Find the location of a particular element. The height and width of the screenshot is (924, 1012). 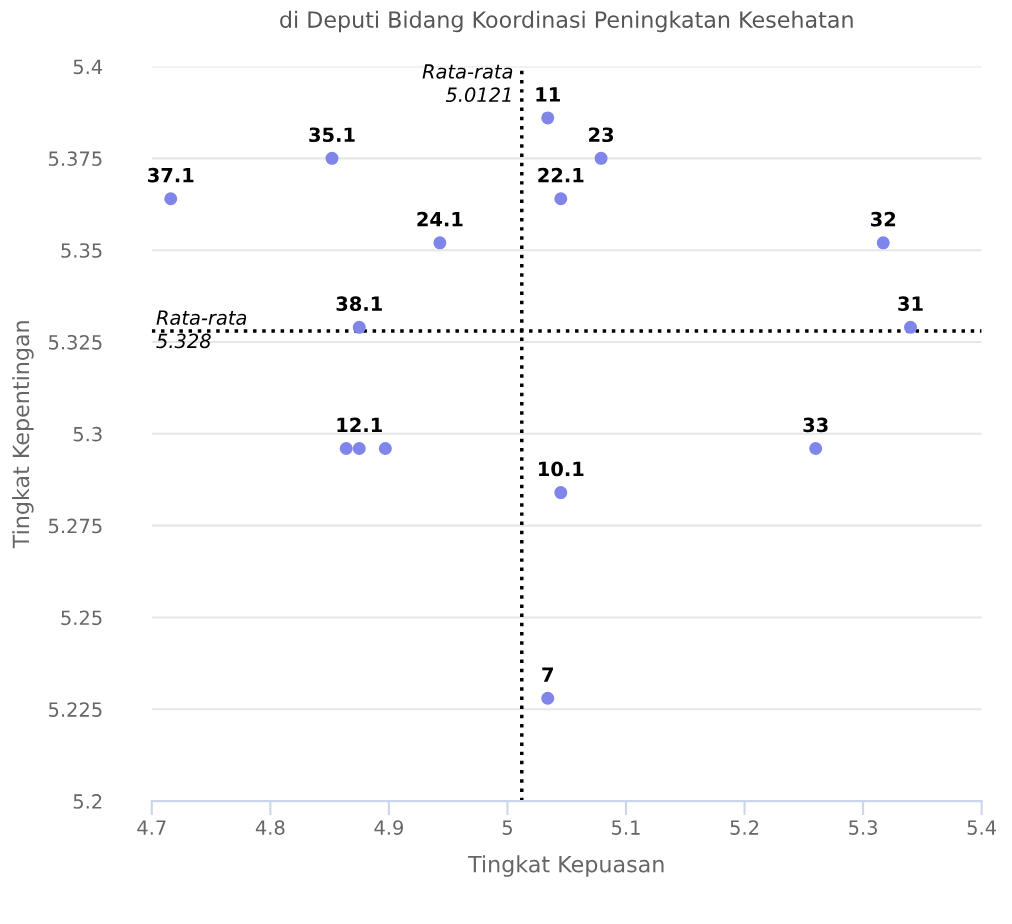

y-tick-label: 5.325 is located at coordinates (75, 342).